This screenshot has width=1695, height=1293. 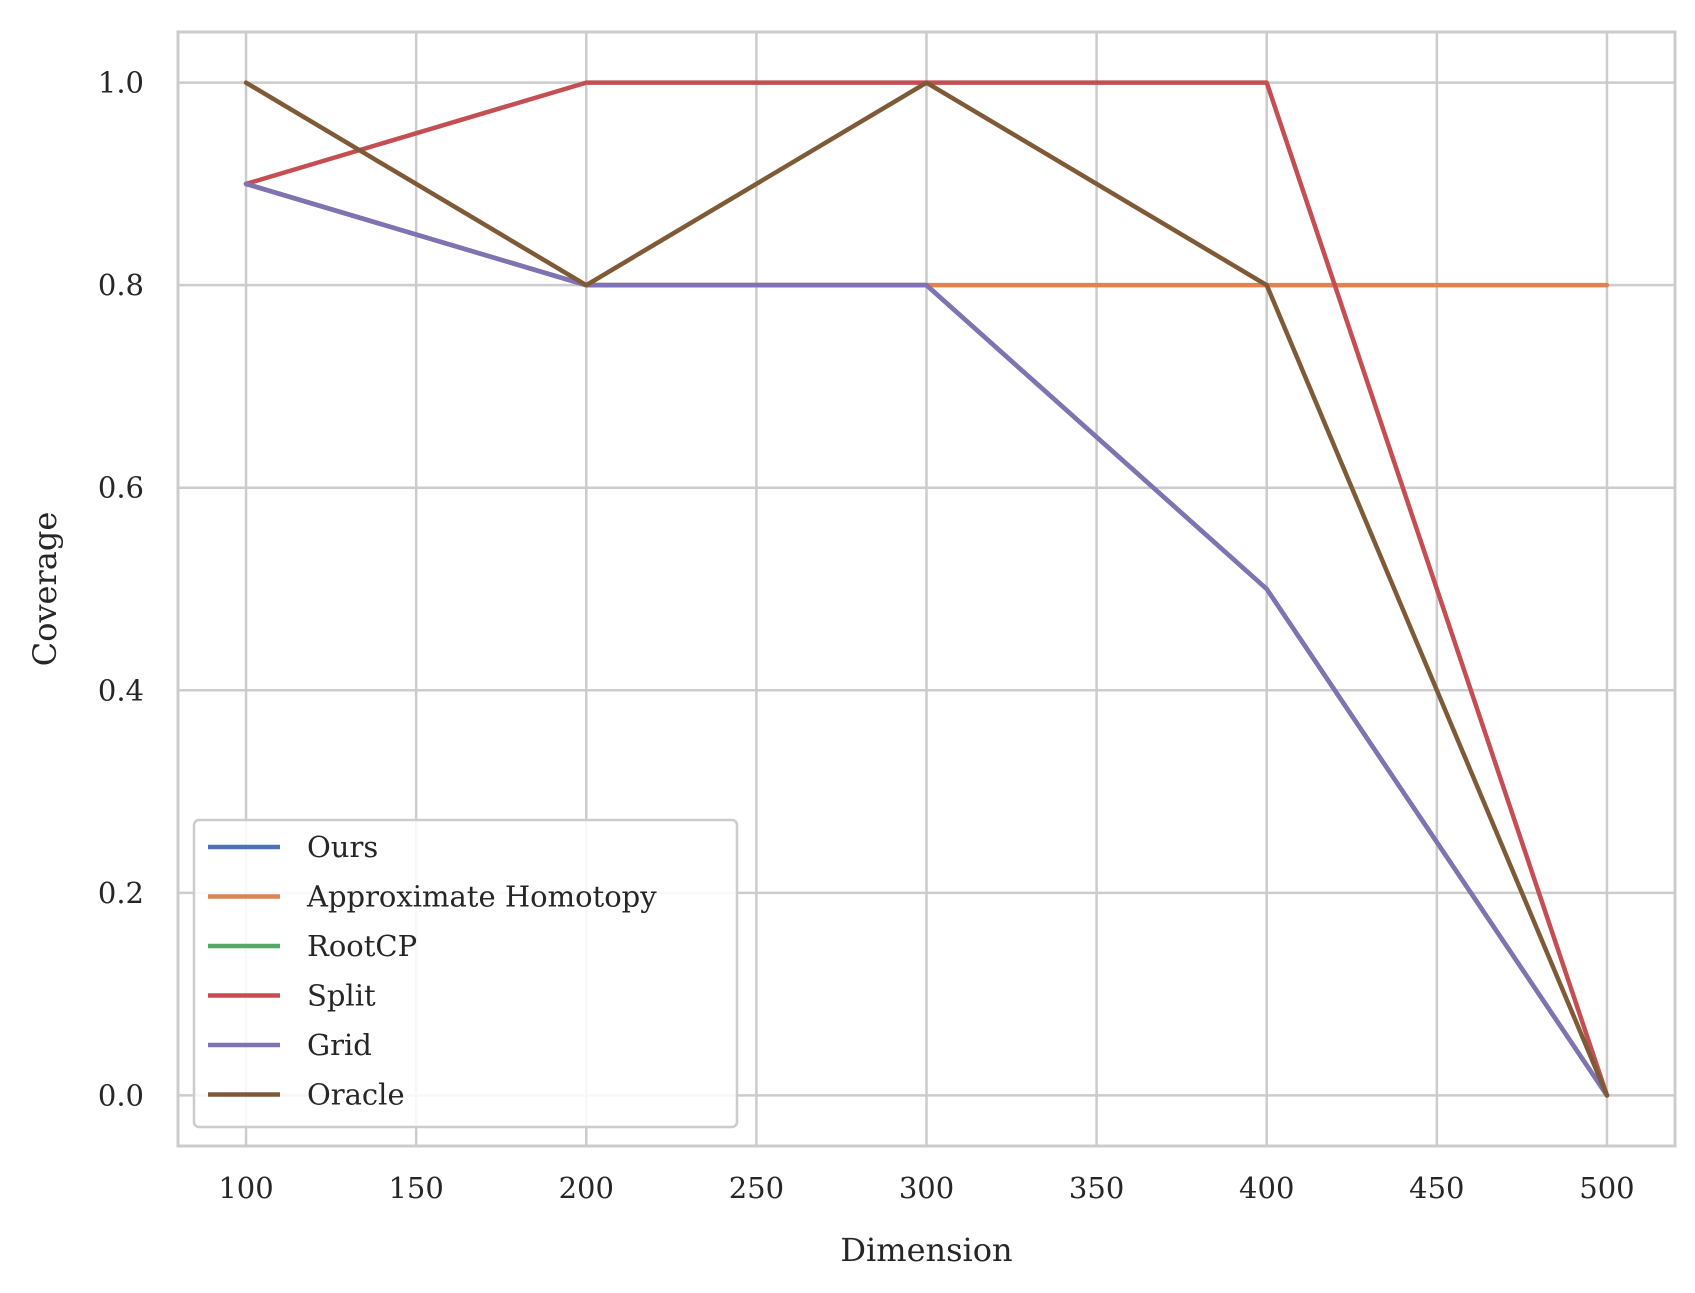 What do you see at coordinates (121, 488) in the screenshot?
I see `y-tick-label: 0.6` at bounding box center [121, 488].